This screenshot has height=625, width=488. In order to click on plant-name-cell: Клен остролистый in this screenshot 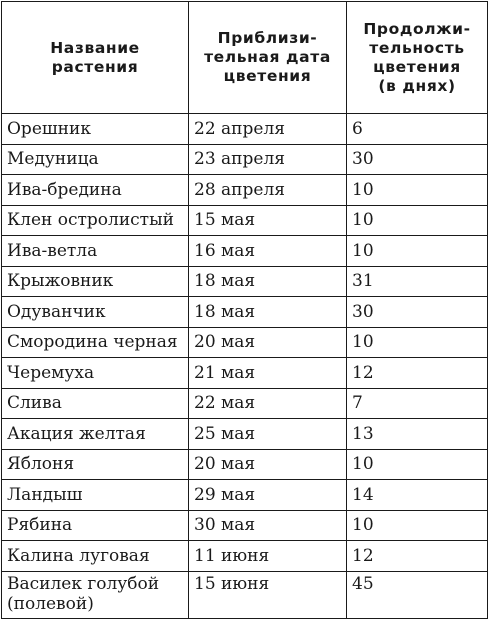, I will do `click(95, 220)`.